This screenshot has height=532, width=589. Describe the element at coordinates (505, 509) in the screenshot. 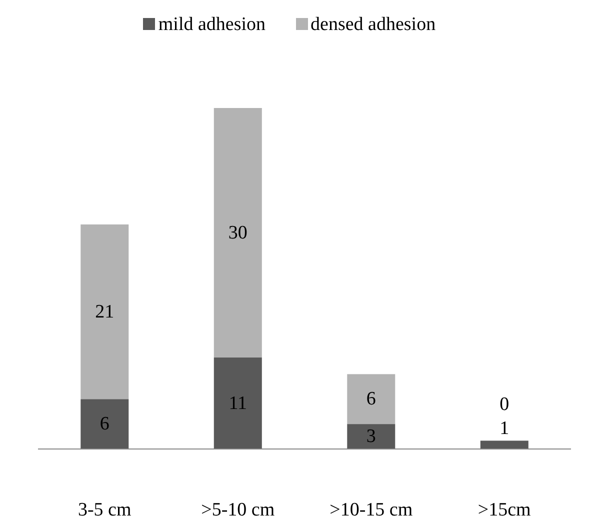

I see `x-tick-label: >15cm` at that location.